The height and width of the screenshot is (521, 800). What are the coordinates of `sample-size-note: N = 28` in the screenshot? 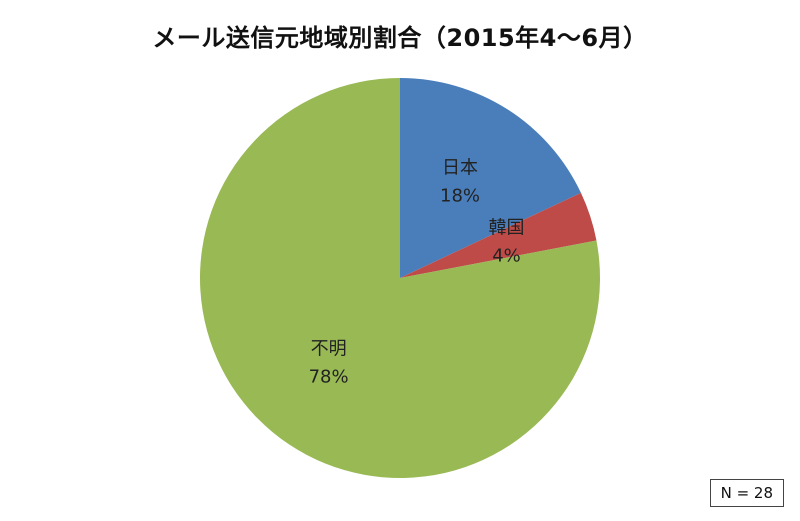 It's located at (746, 493).